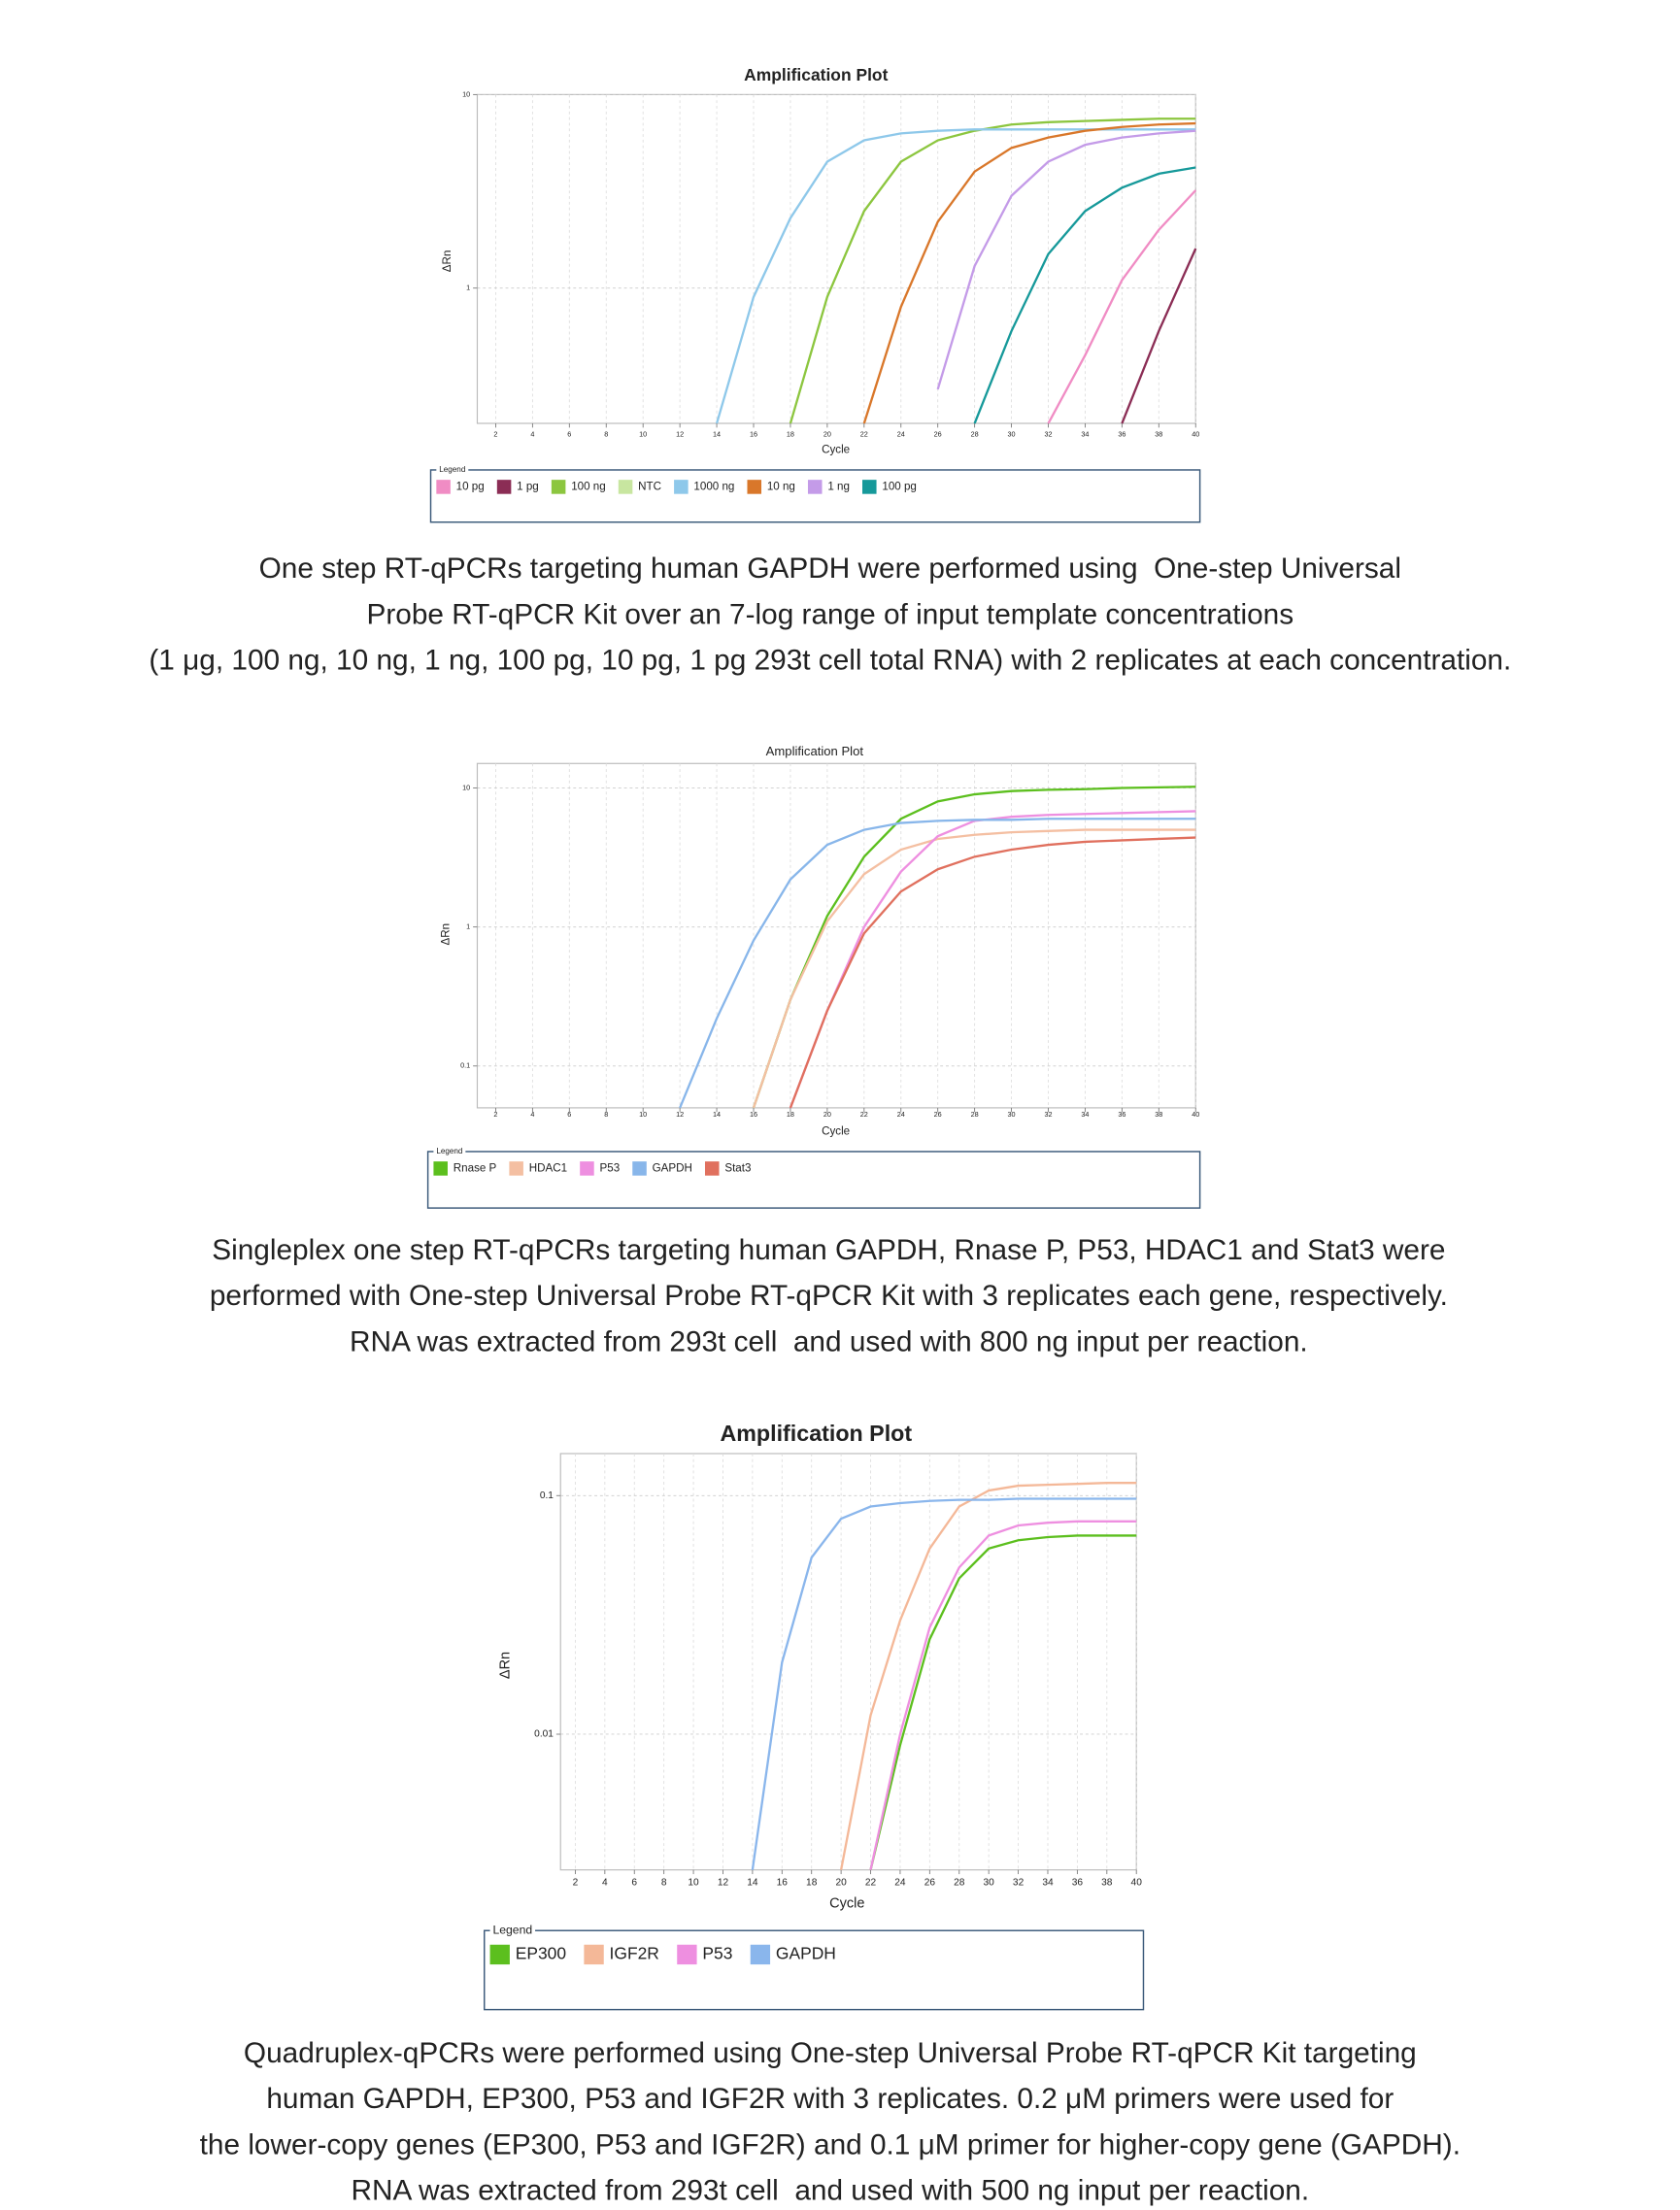  Describe the element at coordinates (680, 434) in the screenshot. I see `x-tick-label: 12` at that location.